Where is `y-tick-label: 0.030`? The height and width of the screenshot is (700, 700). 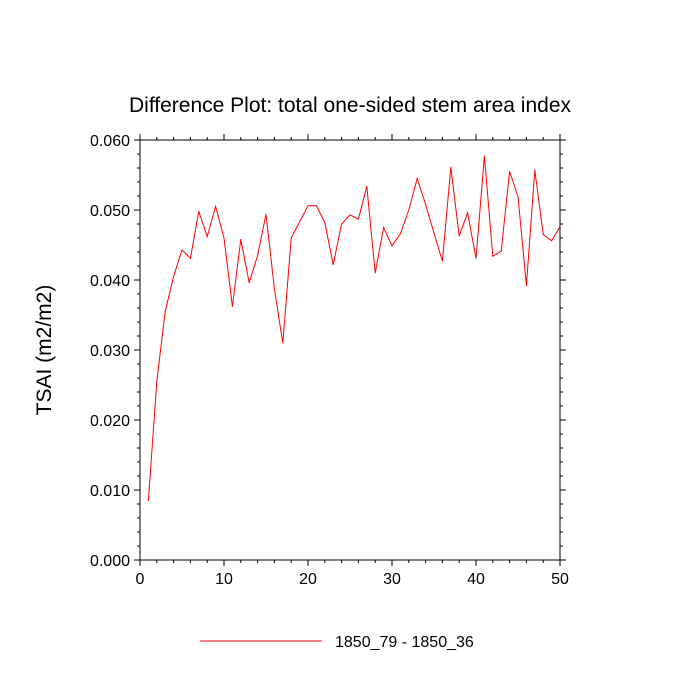
y-tick-label: 0.030 is located at coordinates (110, 351).